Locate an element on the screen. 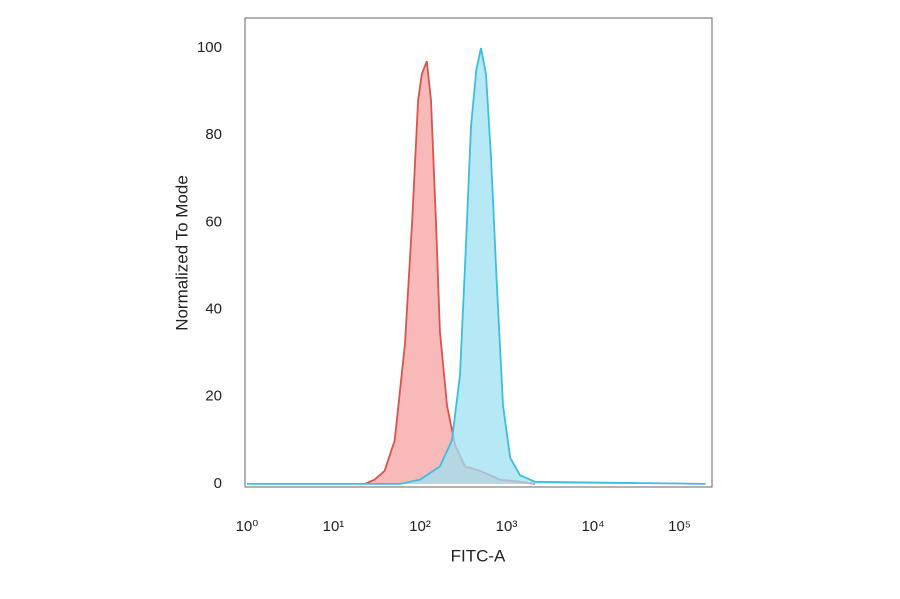 The height and width of the screenshot is (599, 900). histogram-line is located at coordinates (450, 272).